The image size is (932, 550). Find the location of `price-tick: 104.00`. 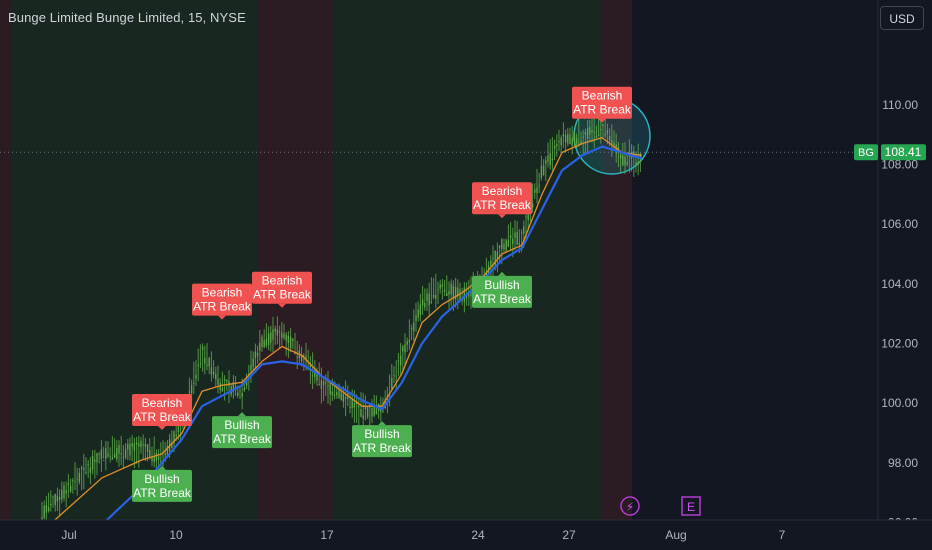

price-tick: 104.00 is located at coordinates (899, 284).